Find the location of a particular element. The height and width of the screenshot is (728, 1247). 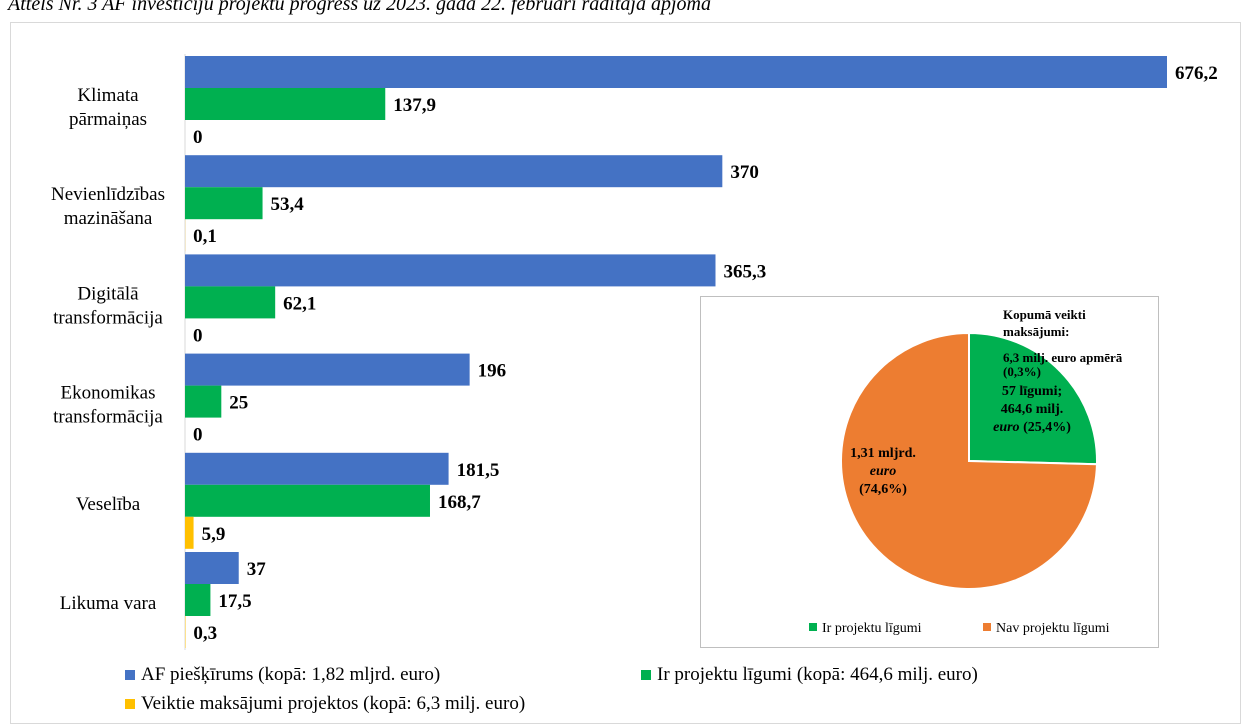

data-label: 137,9 is located at coordinates (414, 105).